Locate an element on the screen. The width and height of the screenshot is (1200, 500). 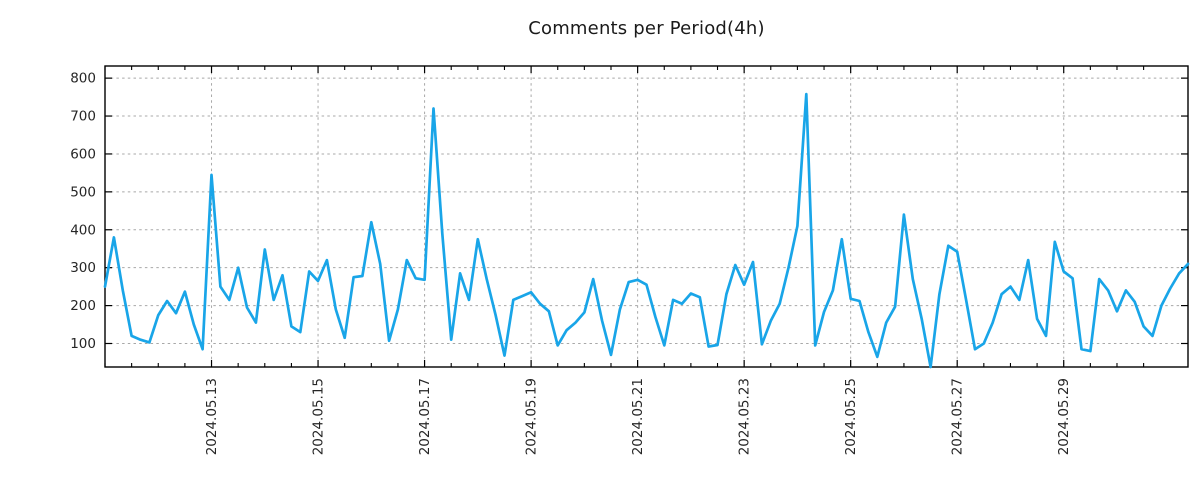
x-tick-label: 2024.05.19 is located at coordinates (532, 416).